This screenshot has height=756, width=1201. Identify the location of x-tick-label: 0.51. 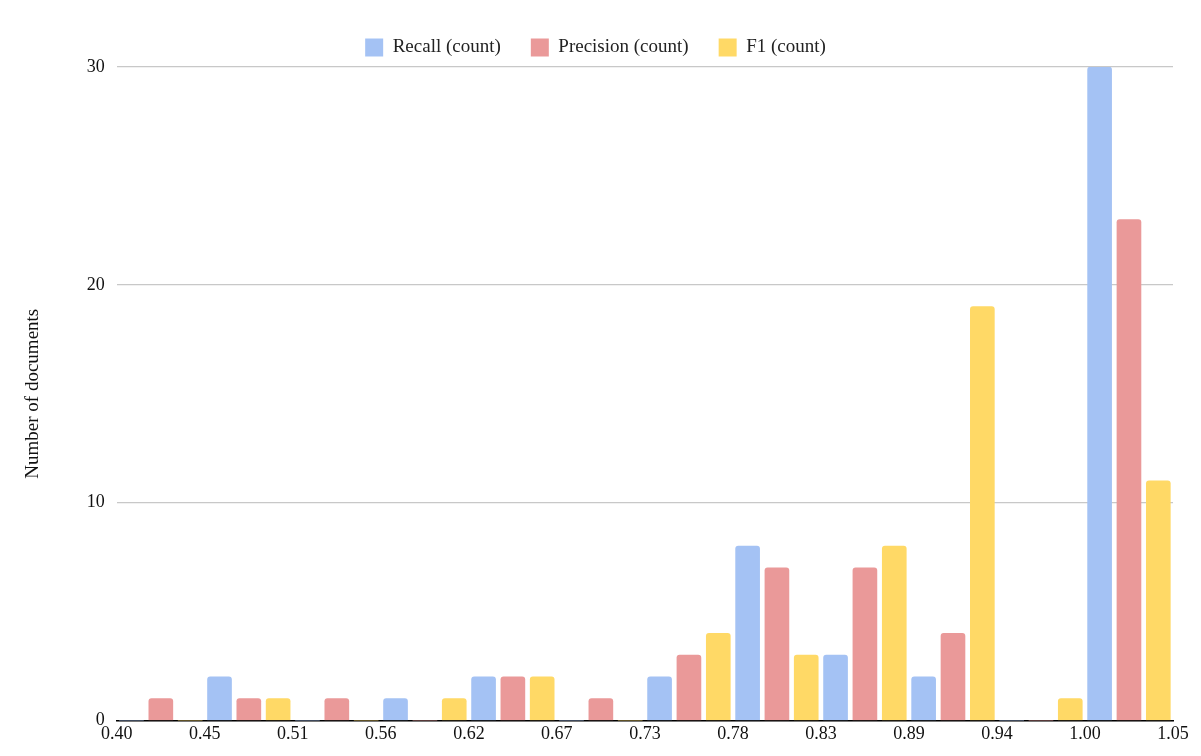
(293, 732).